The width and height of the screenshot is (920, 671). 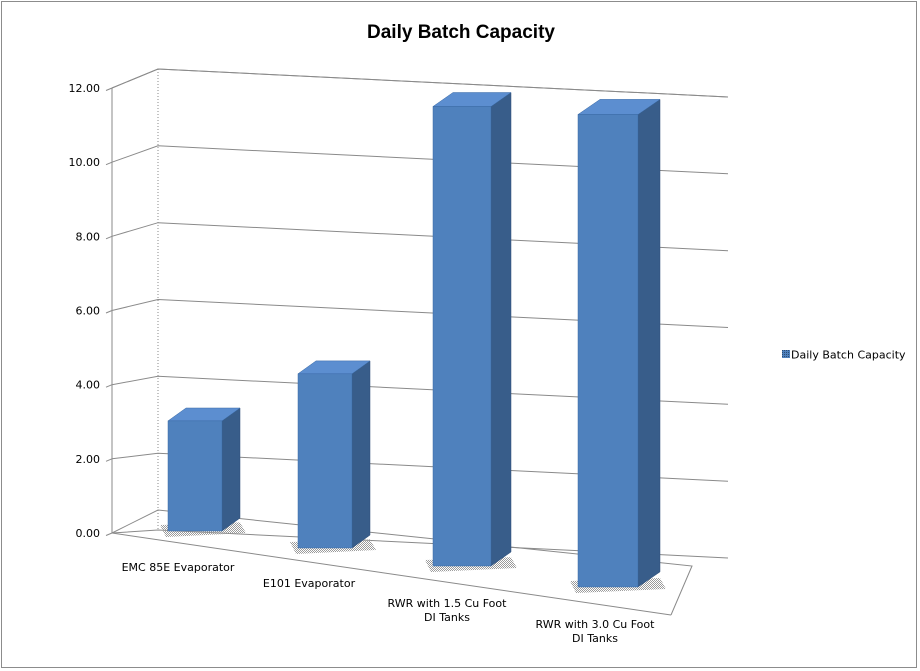 What do you see at coordinates (461, 32) in the screenshot?
I see `chart-title: Daily Batch Capacity` at bounding box center [461, 32].